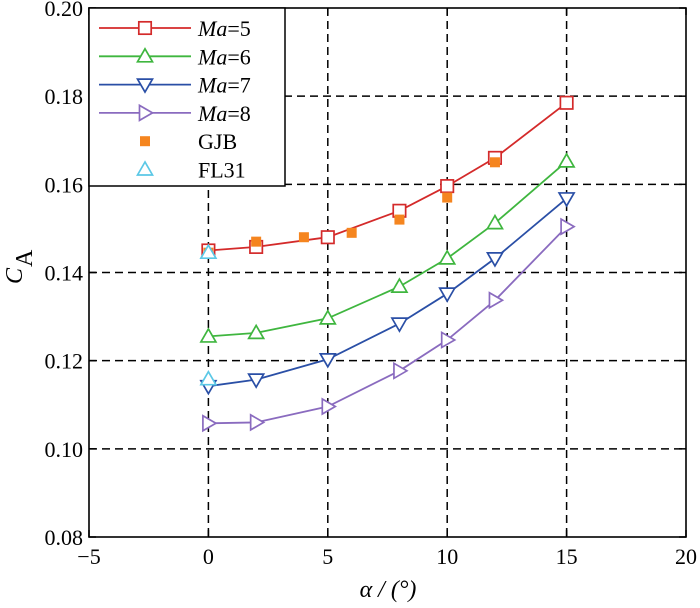  What do you see at coordinates (145, 168) in the screenshot?
I see `legend-marker-fl31` at bounding box center [145, 168].